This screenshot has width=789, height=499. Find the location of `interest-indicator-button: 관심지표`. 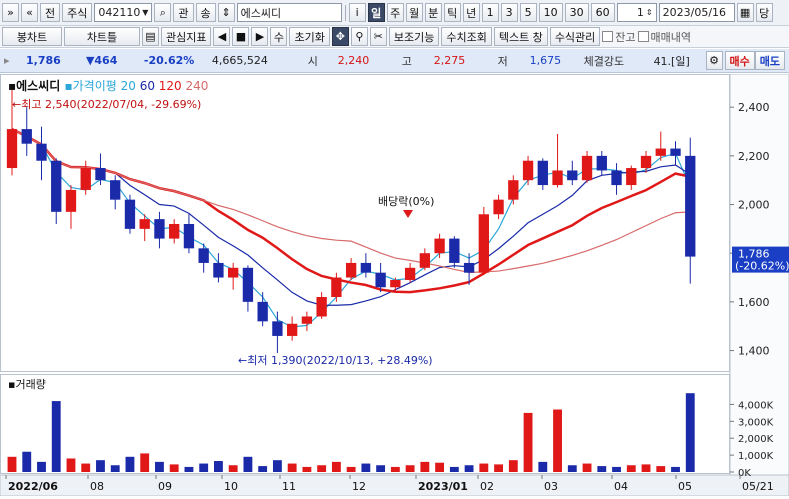

interest-indicator-button: 관심지표 is located at coordinates (186, 36).